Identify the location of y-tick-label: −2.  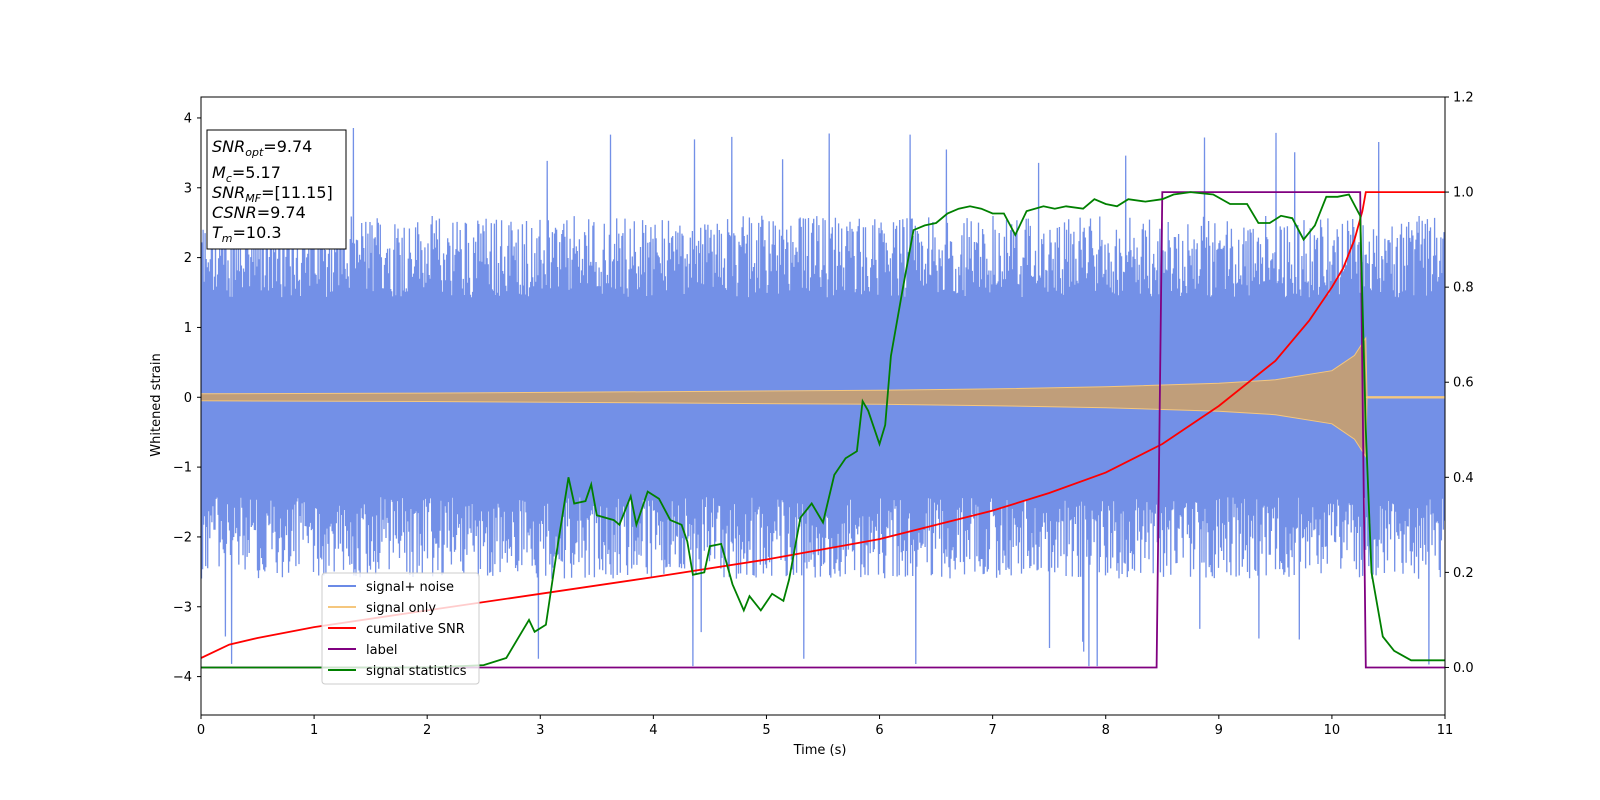
(182, 537).